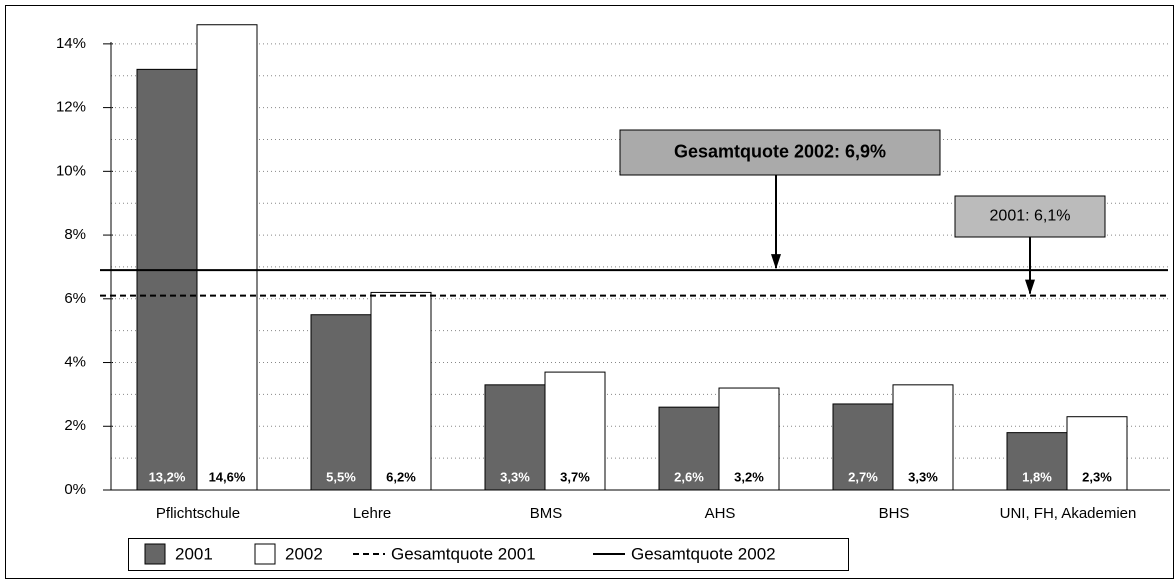 This screenshot has height=580, width=1175. Describe the element at coordinates (75, 234) in the screenshot. I see `y-tick-label: 8%` at that location.